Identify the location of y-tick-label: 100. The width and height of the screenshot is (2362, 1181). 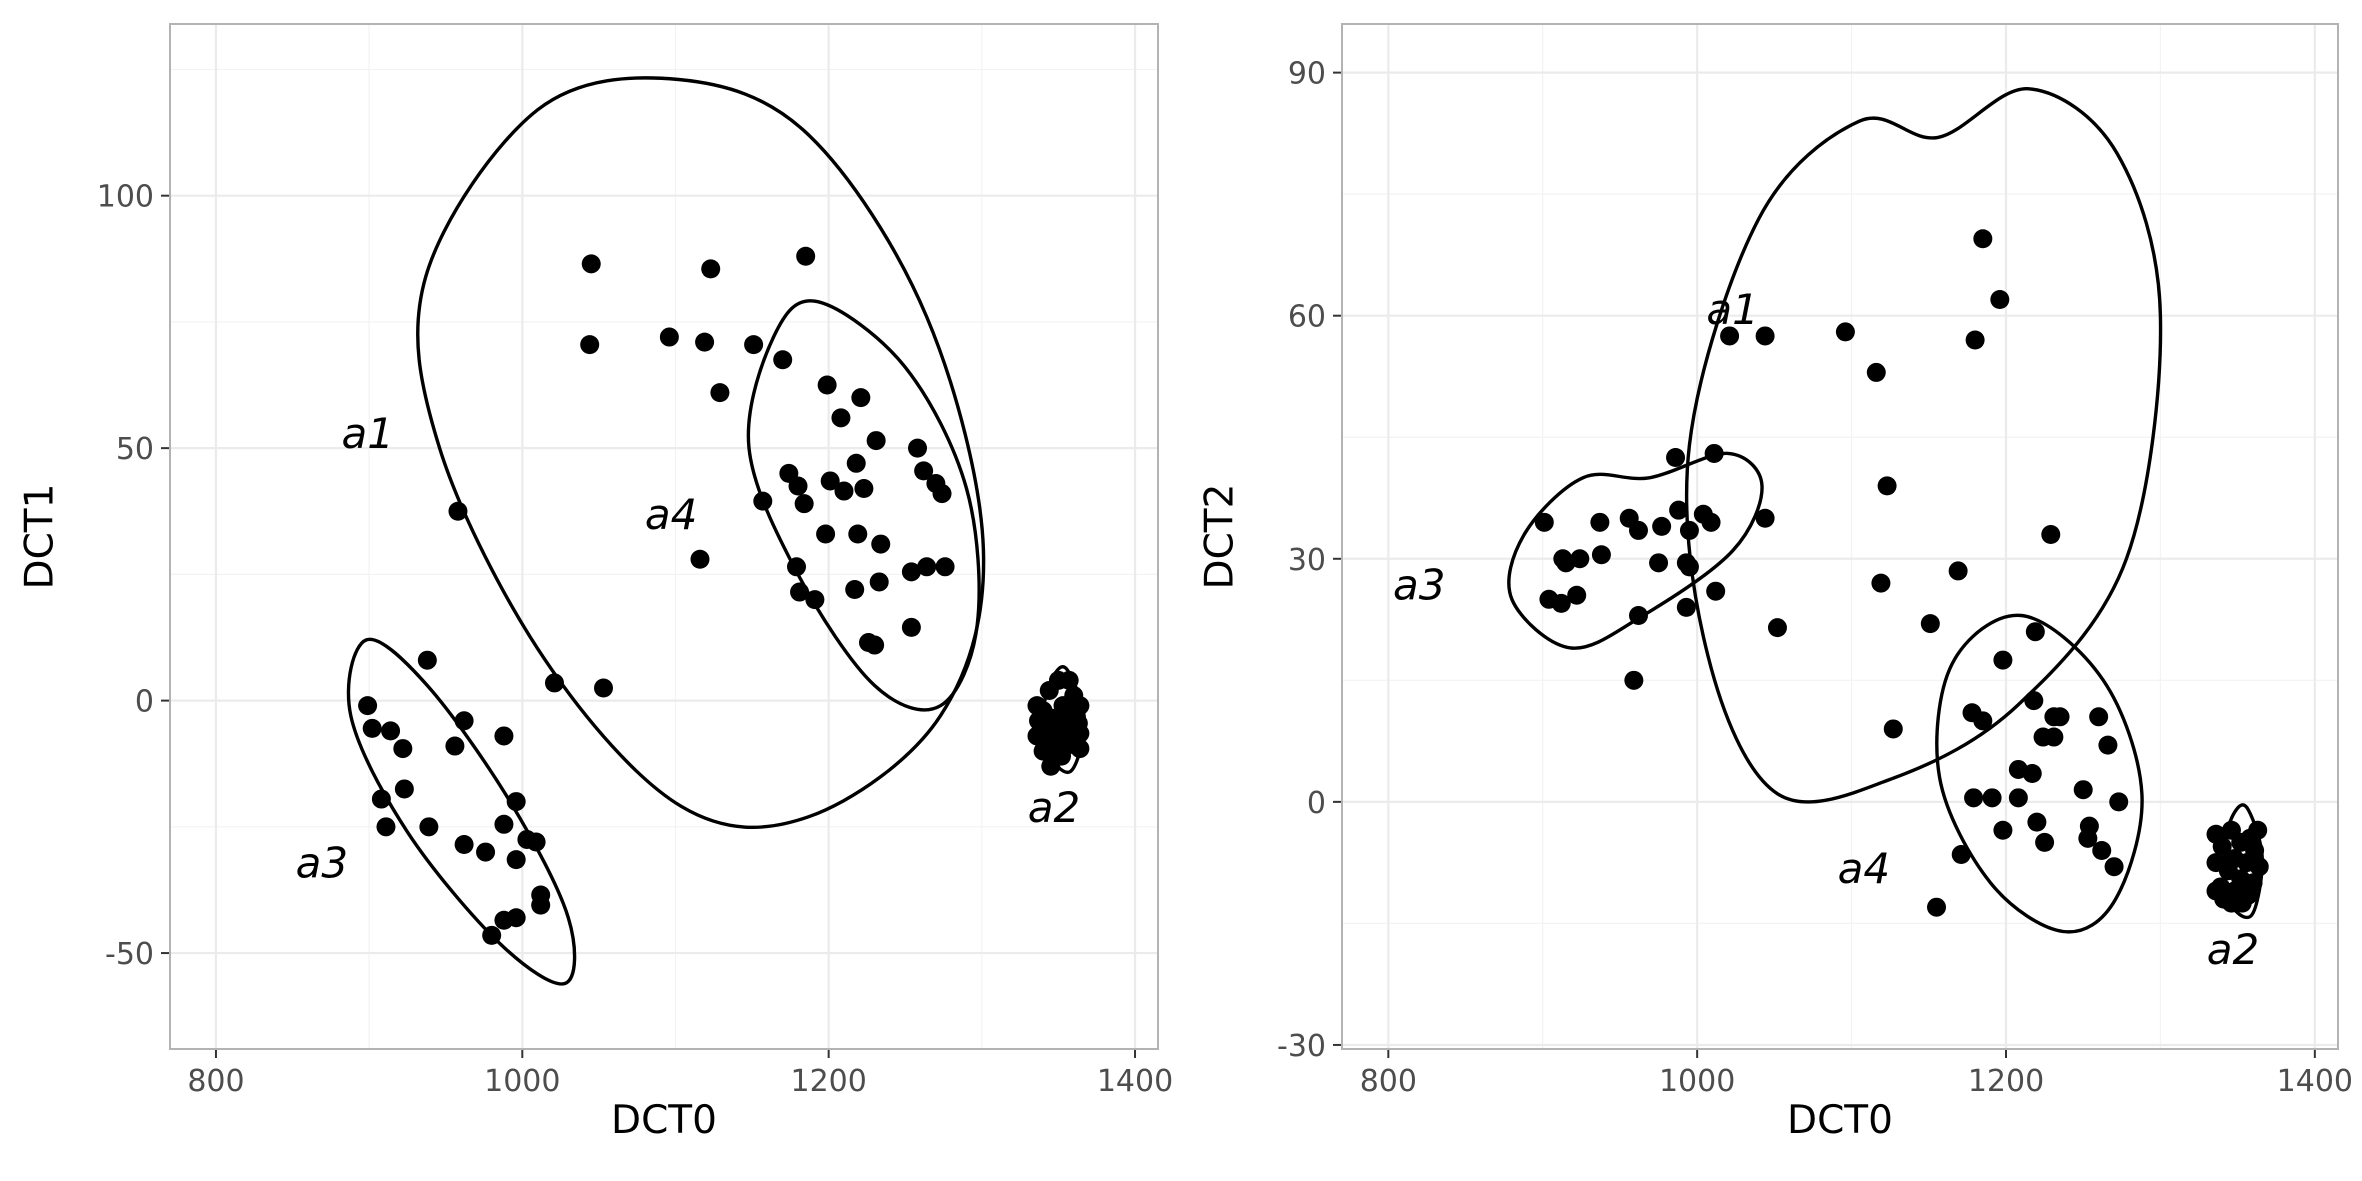
(125, 197).